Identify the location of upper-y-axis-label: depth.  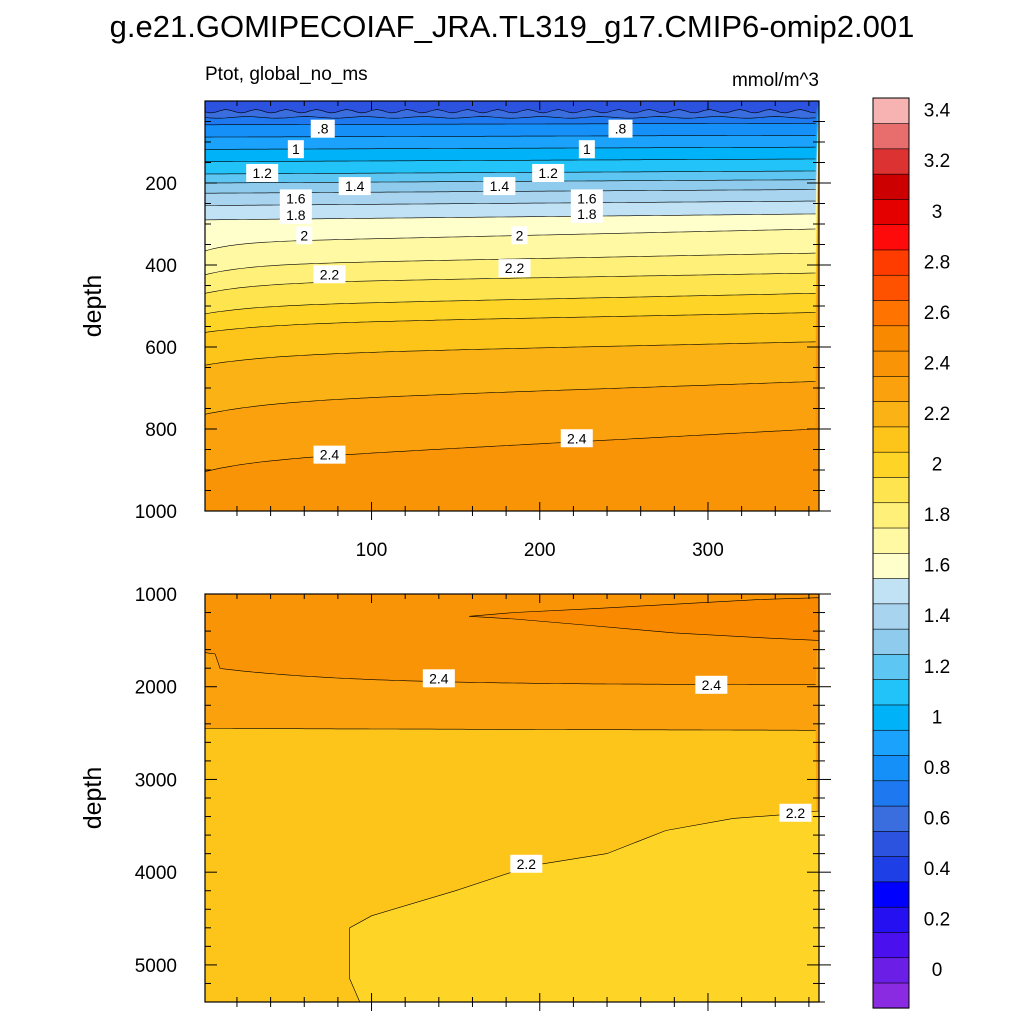
(93, 306).